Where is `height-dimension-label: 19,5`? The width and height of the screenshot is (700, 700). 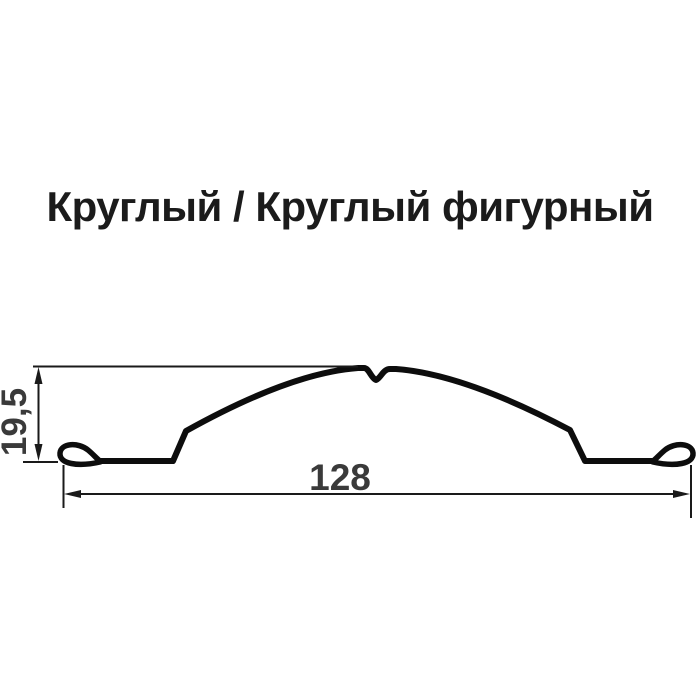
height-dimension-label: 19,5 is located at coordinates (17, 422).